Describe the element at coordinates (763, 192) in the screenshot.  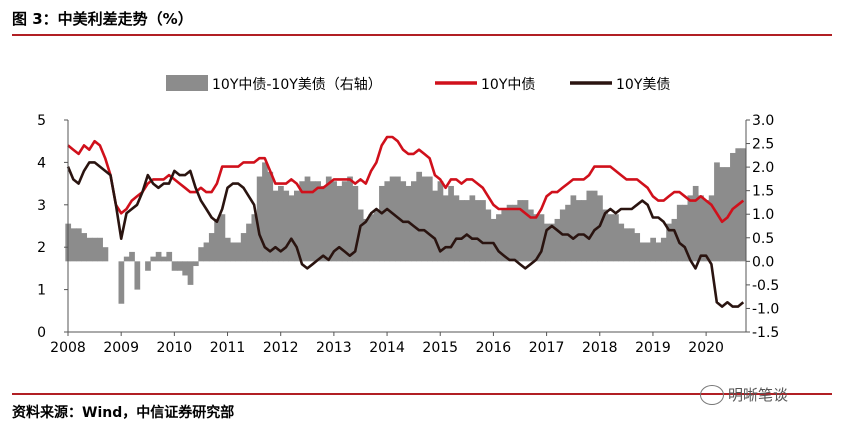
I see `right-tick-label: 1.5` at that location.